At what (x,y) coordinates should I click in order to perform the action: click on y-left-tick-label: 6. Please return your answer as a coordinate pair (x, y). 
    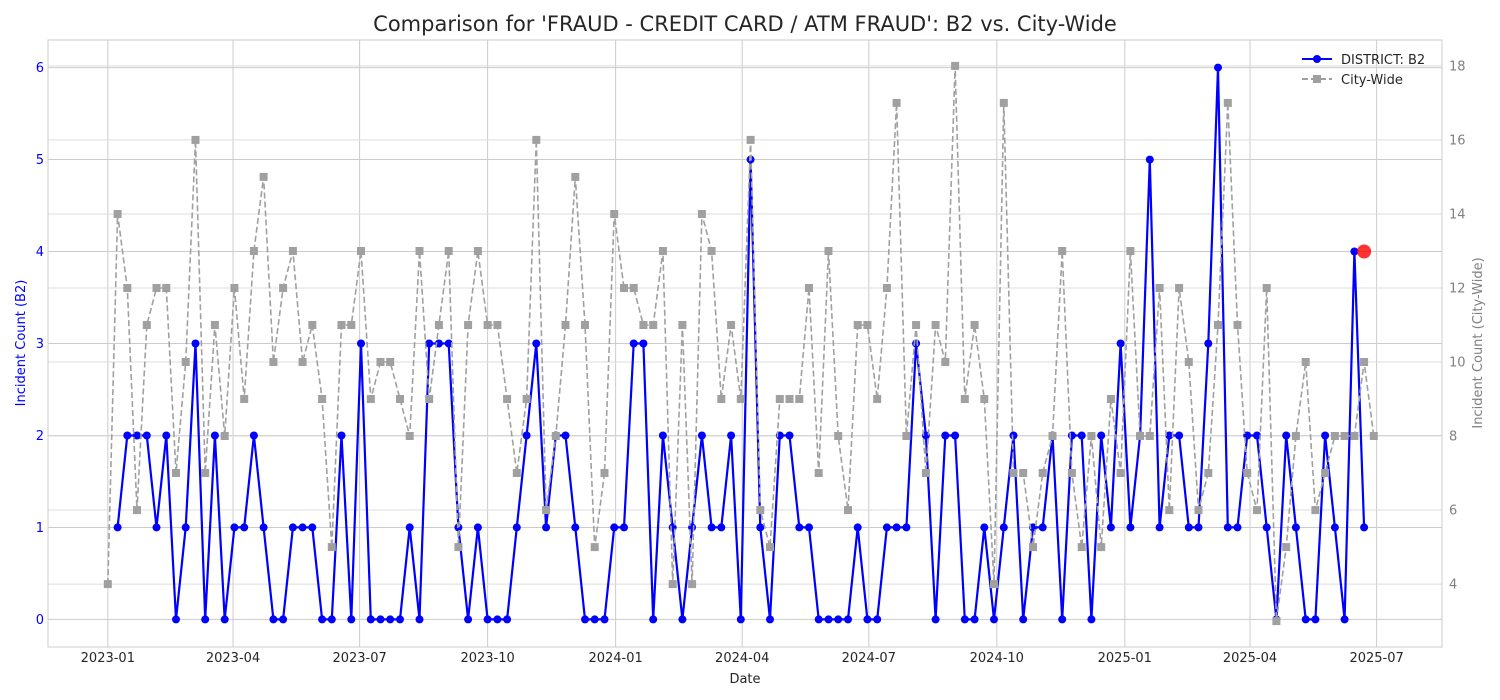
    Looking at the image, I should click on (40, 68).